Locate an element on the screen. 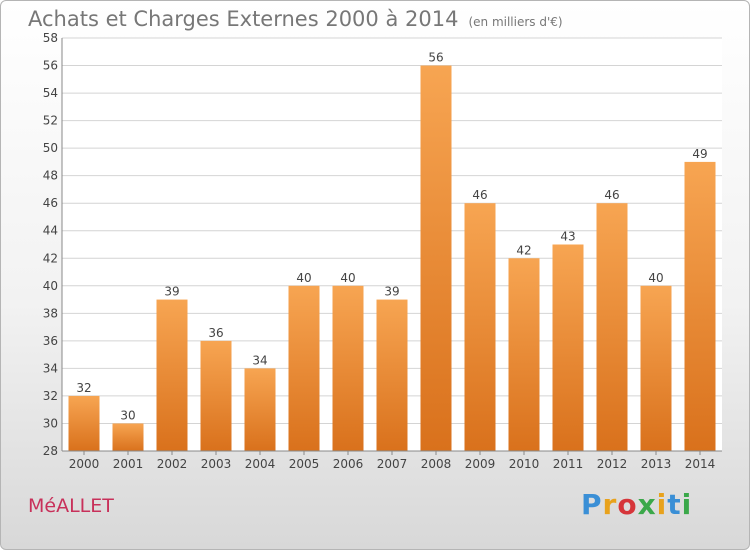 The height and width of the screenshot is (550, 750). proxiti-logo: Proxiti is located at coordinates (636, 504).